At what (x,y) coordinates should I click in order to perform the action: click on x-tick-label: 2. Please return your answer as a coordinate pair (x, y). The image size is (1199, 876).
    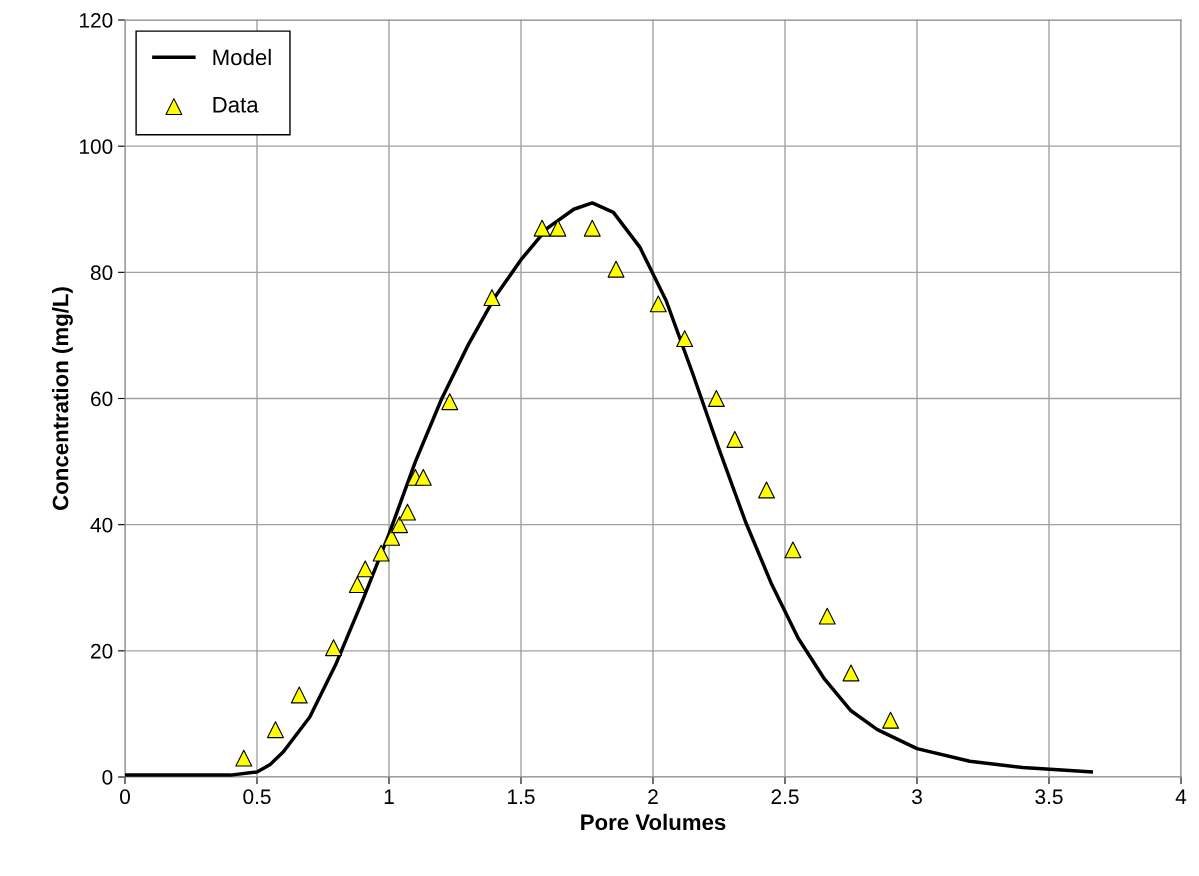
    Looking at the image, I should click on (653, 796).